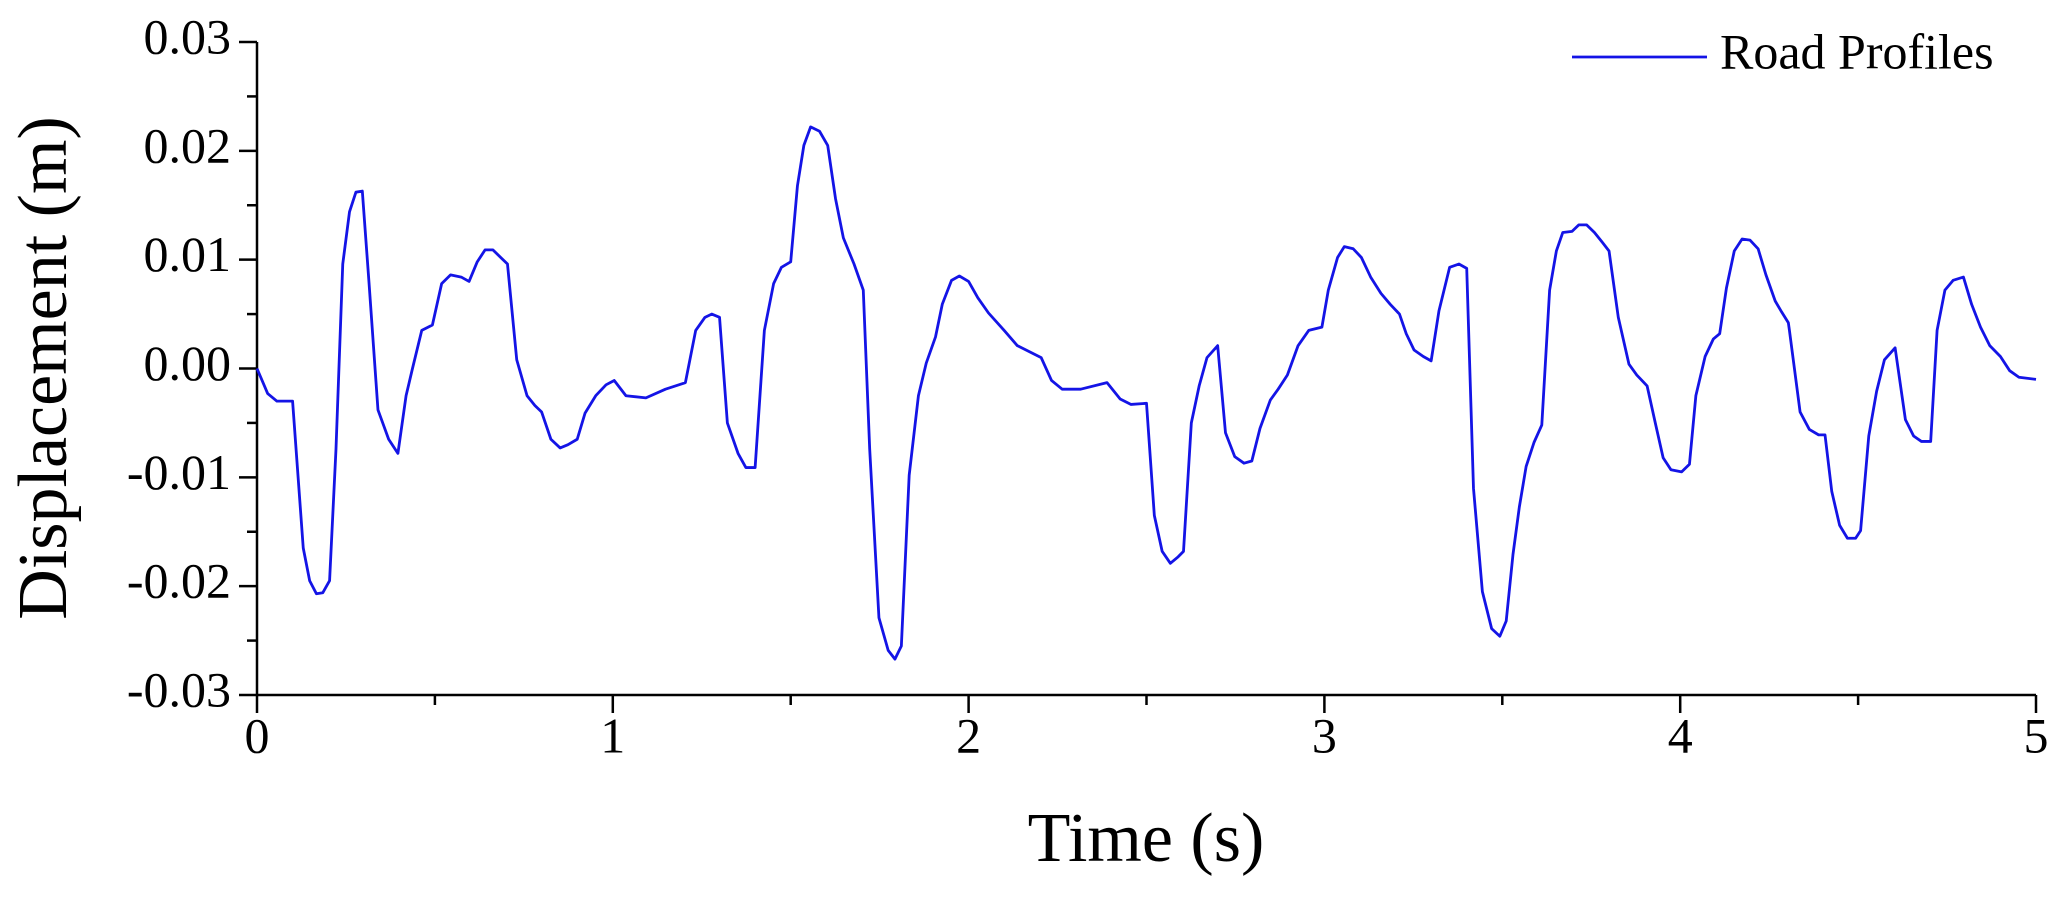 The height and width of the screenshot is (905, 2067). I want to click on x-tick-label: 3, so click(1324, 735).